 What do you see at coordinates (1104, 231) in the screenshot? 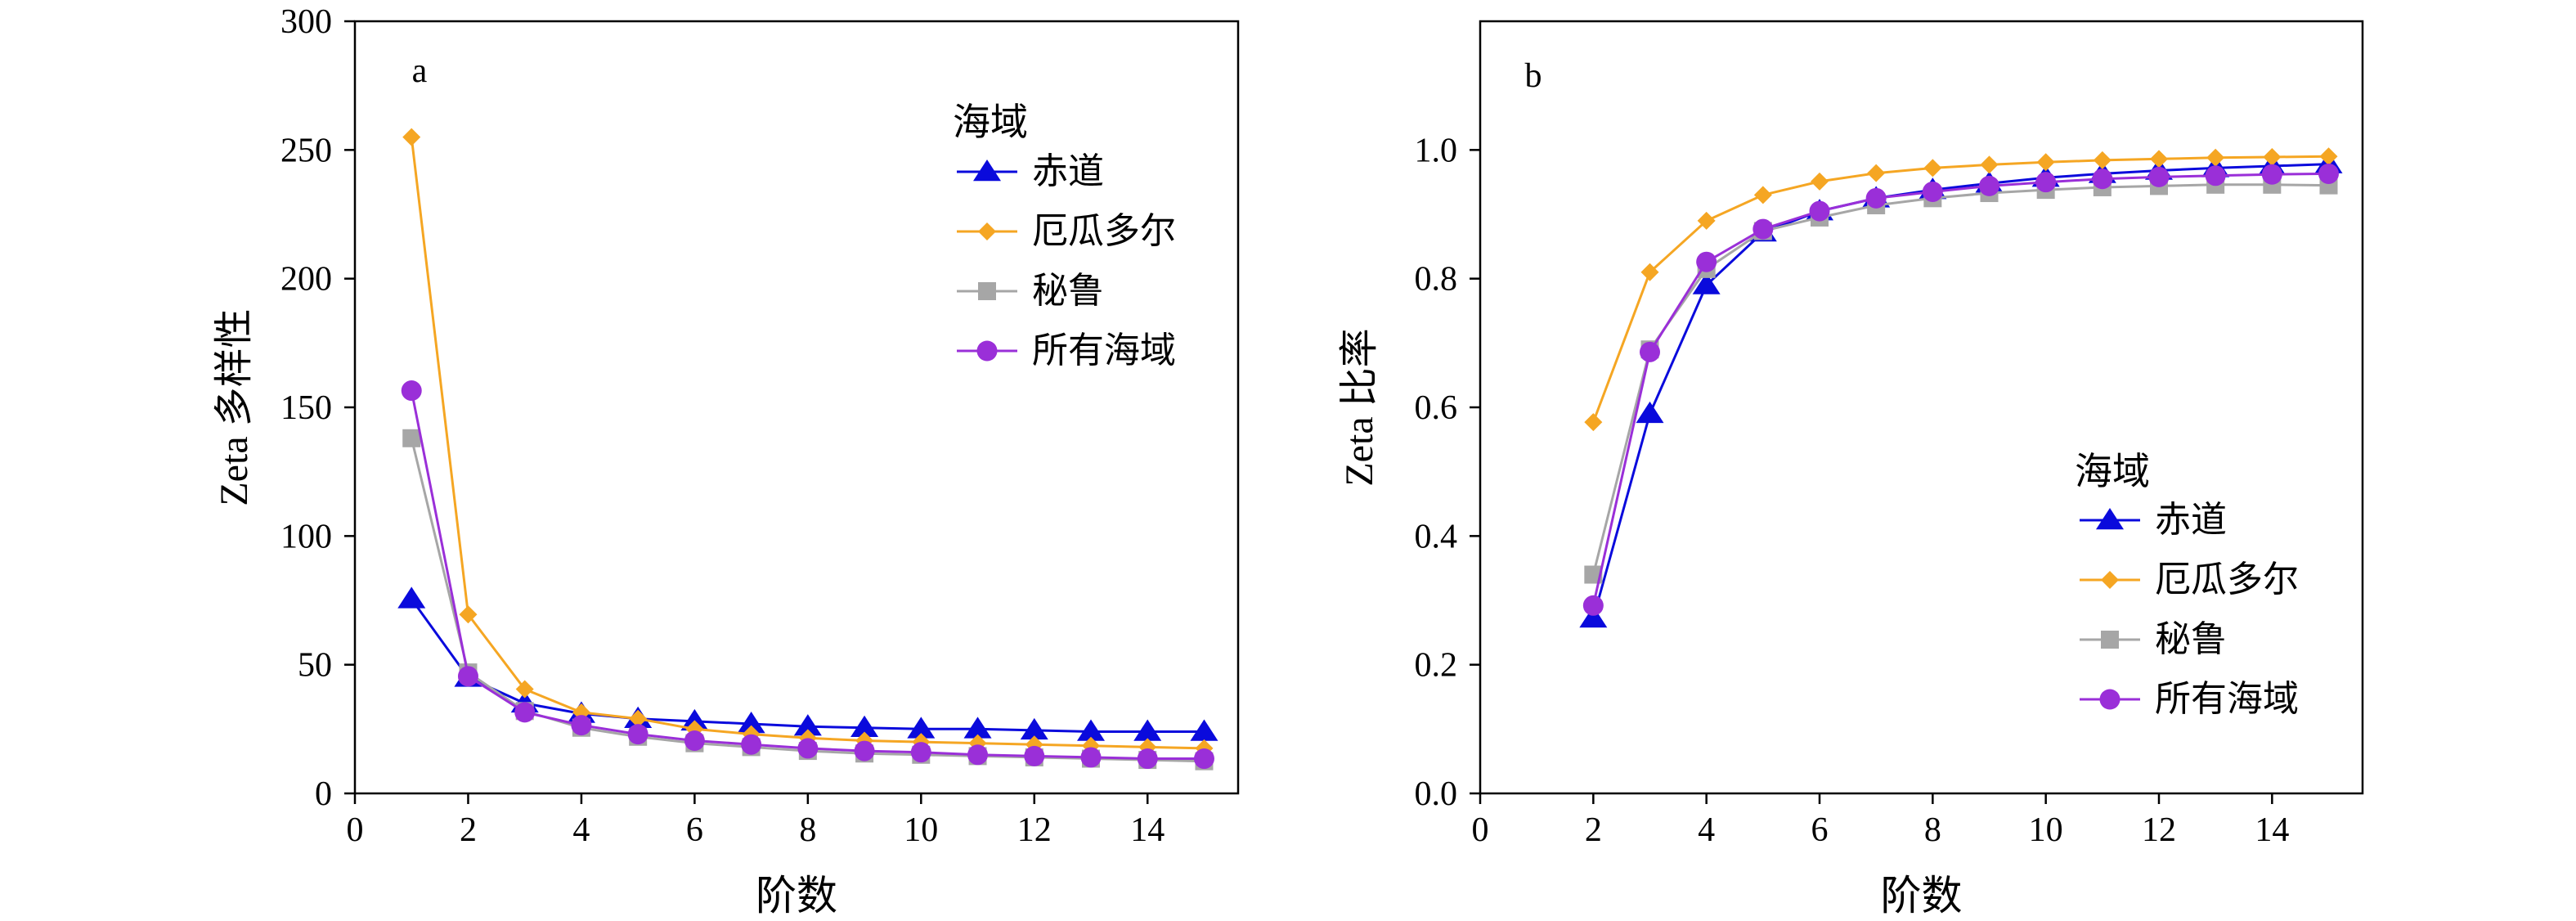
I see `panel-a-legend-label: 厄瓜多尔` at bounding box center [1104, 231].